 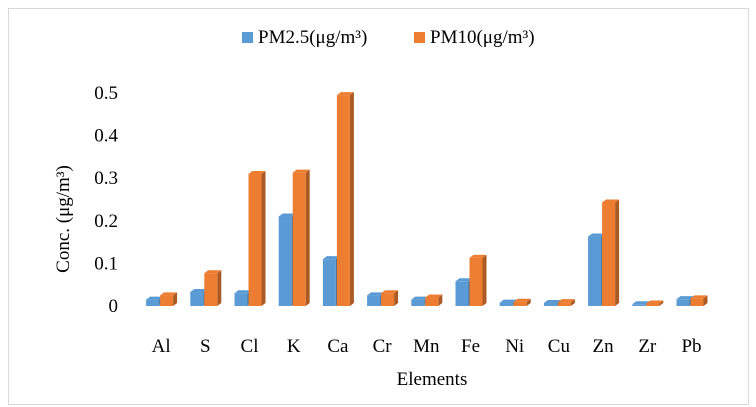 I want to click on x-tick-label: Fe, so click(x=470, y=346).